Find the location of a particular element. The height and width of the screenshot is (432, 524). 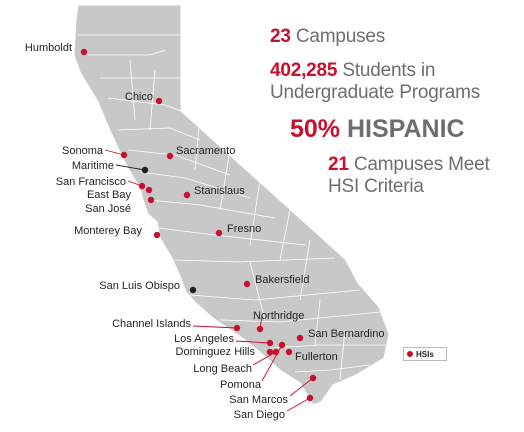

campus-marker-fresno is located at coordinates (219, 233).